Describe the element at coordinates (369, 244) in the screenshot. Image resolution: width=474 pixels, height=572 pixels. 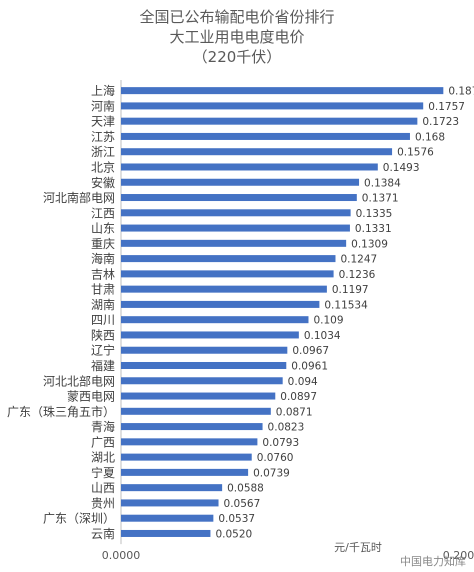
I see `data-label-10: 0.1309` at that location.